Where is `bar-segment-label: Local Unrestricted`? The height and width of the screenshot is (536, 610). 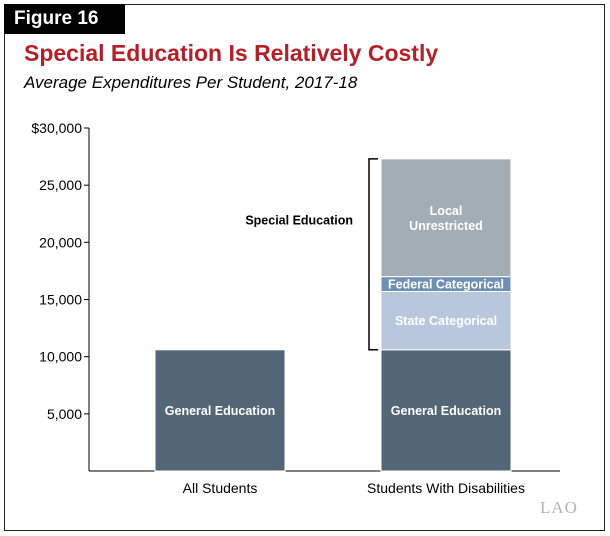
bar-segment-label: Local Unrestricted is located at coordinates (446, 218).